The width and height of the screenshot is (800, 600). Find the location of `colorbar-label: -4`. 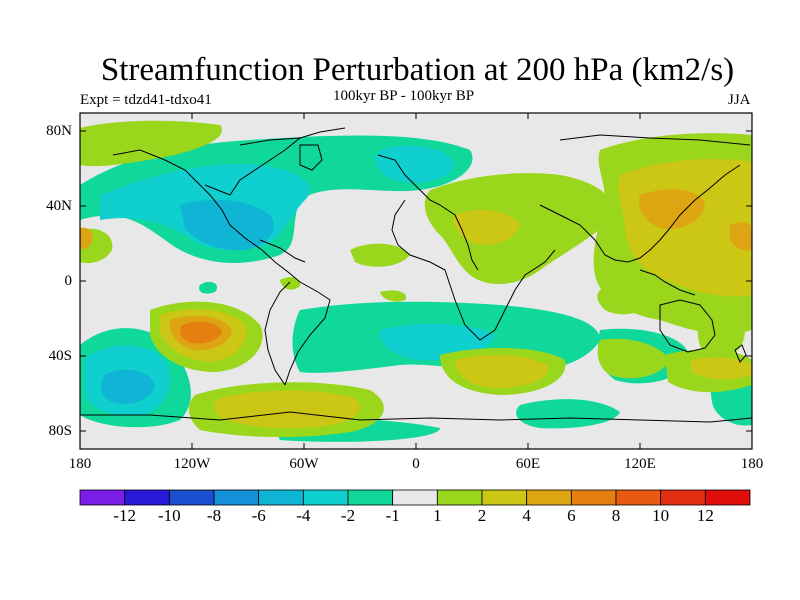

colorbar-label: -4 is located at coordinates (303, 515).